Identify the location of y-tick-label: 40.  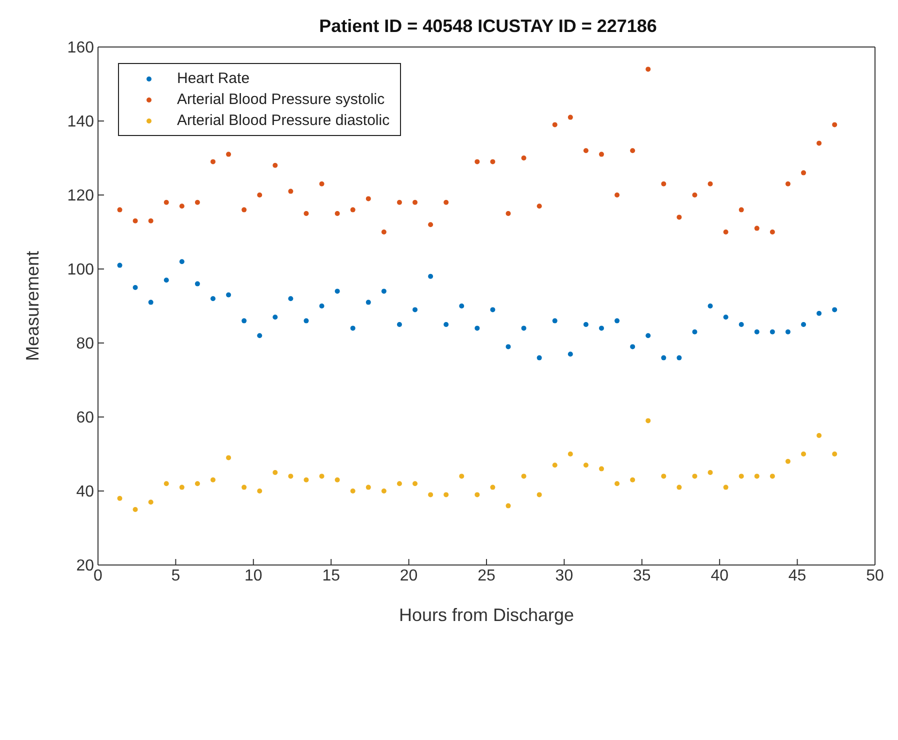
(85, 492).